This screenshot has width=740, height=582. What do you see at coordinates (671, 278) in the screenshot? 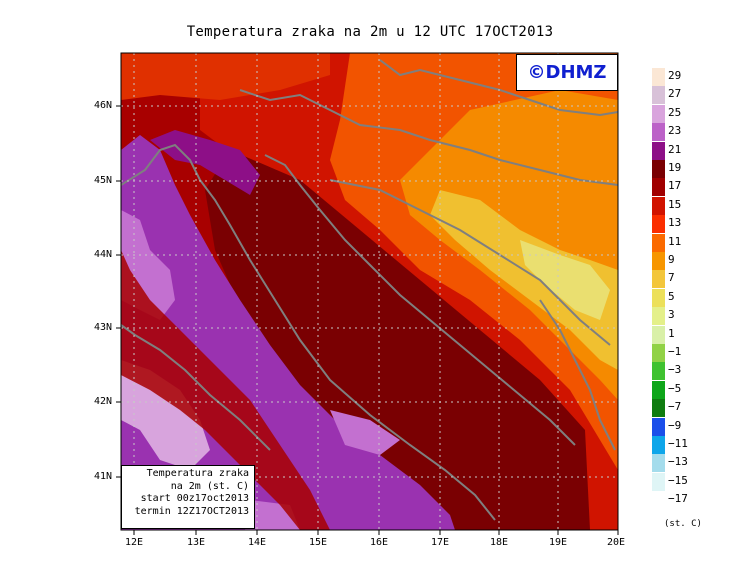
I see `legend-label: 7` at bounding box center [671, 278].